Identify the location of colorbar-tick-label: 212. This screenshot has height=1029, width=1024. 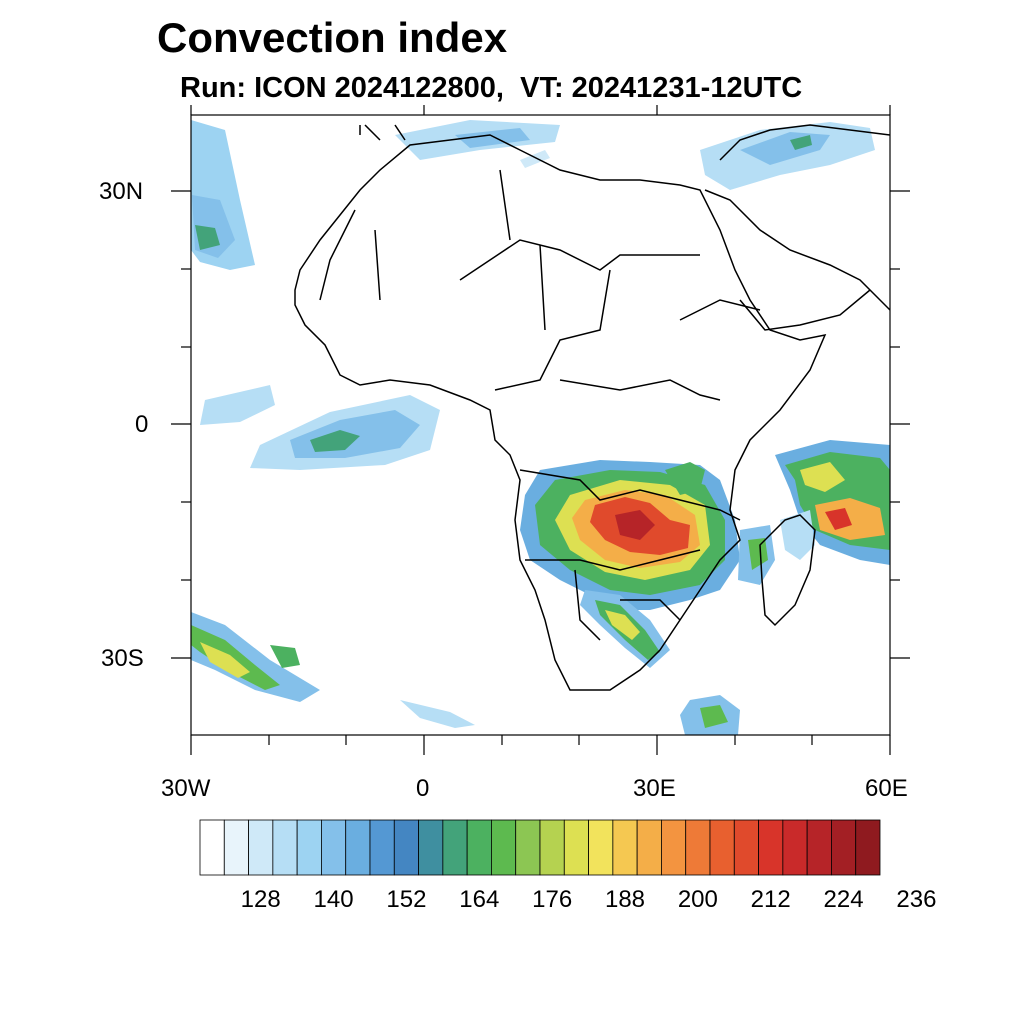
(770, 899).